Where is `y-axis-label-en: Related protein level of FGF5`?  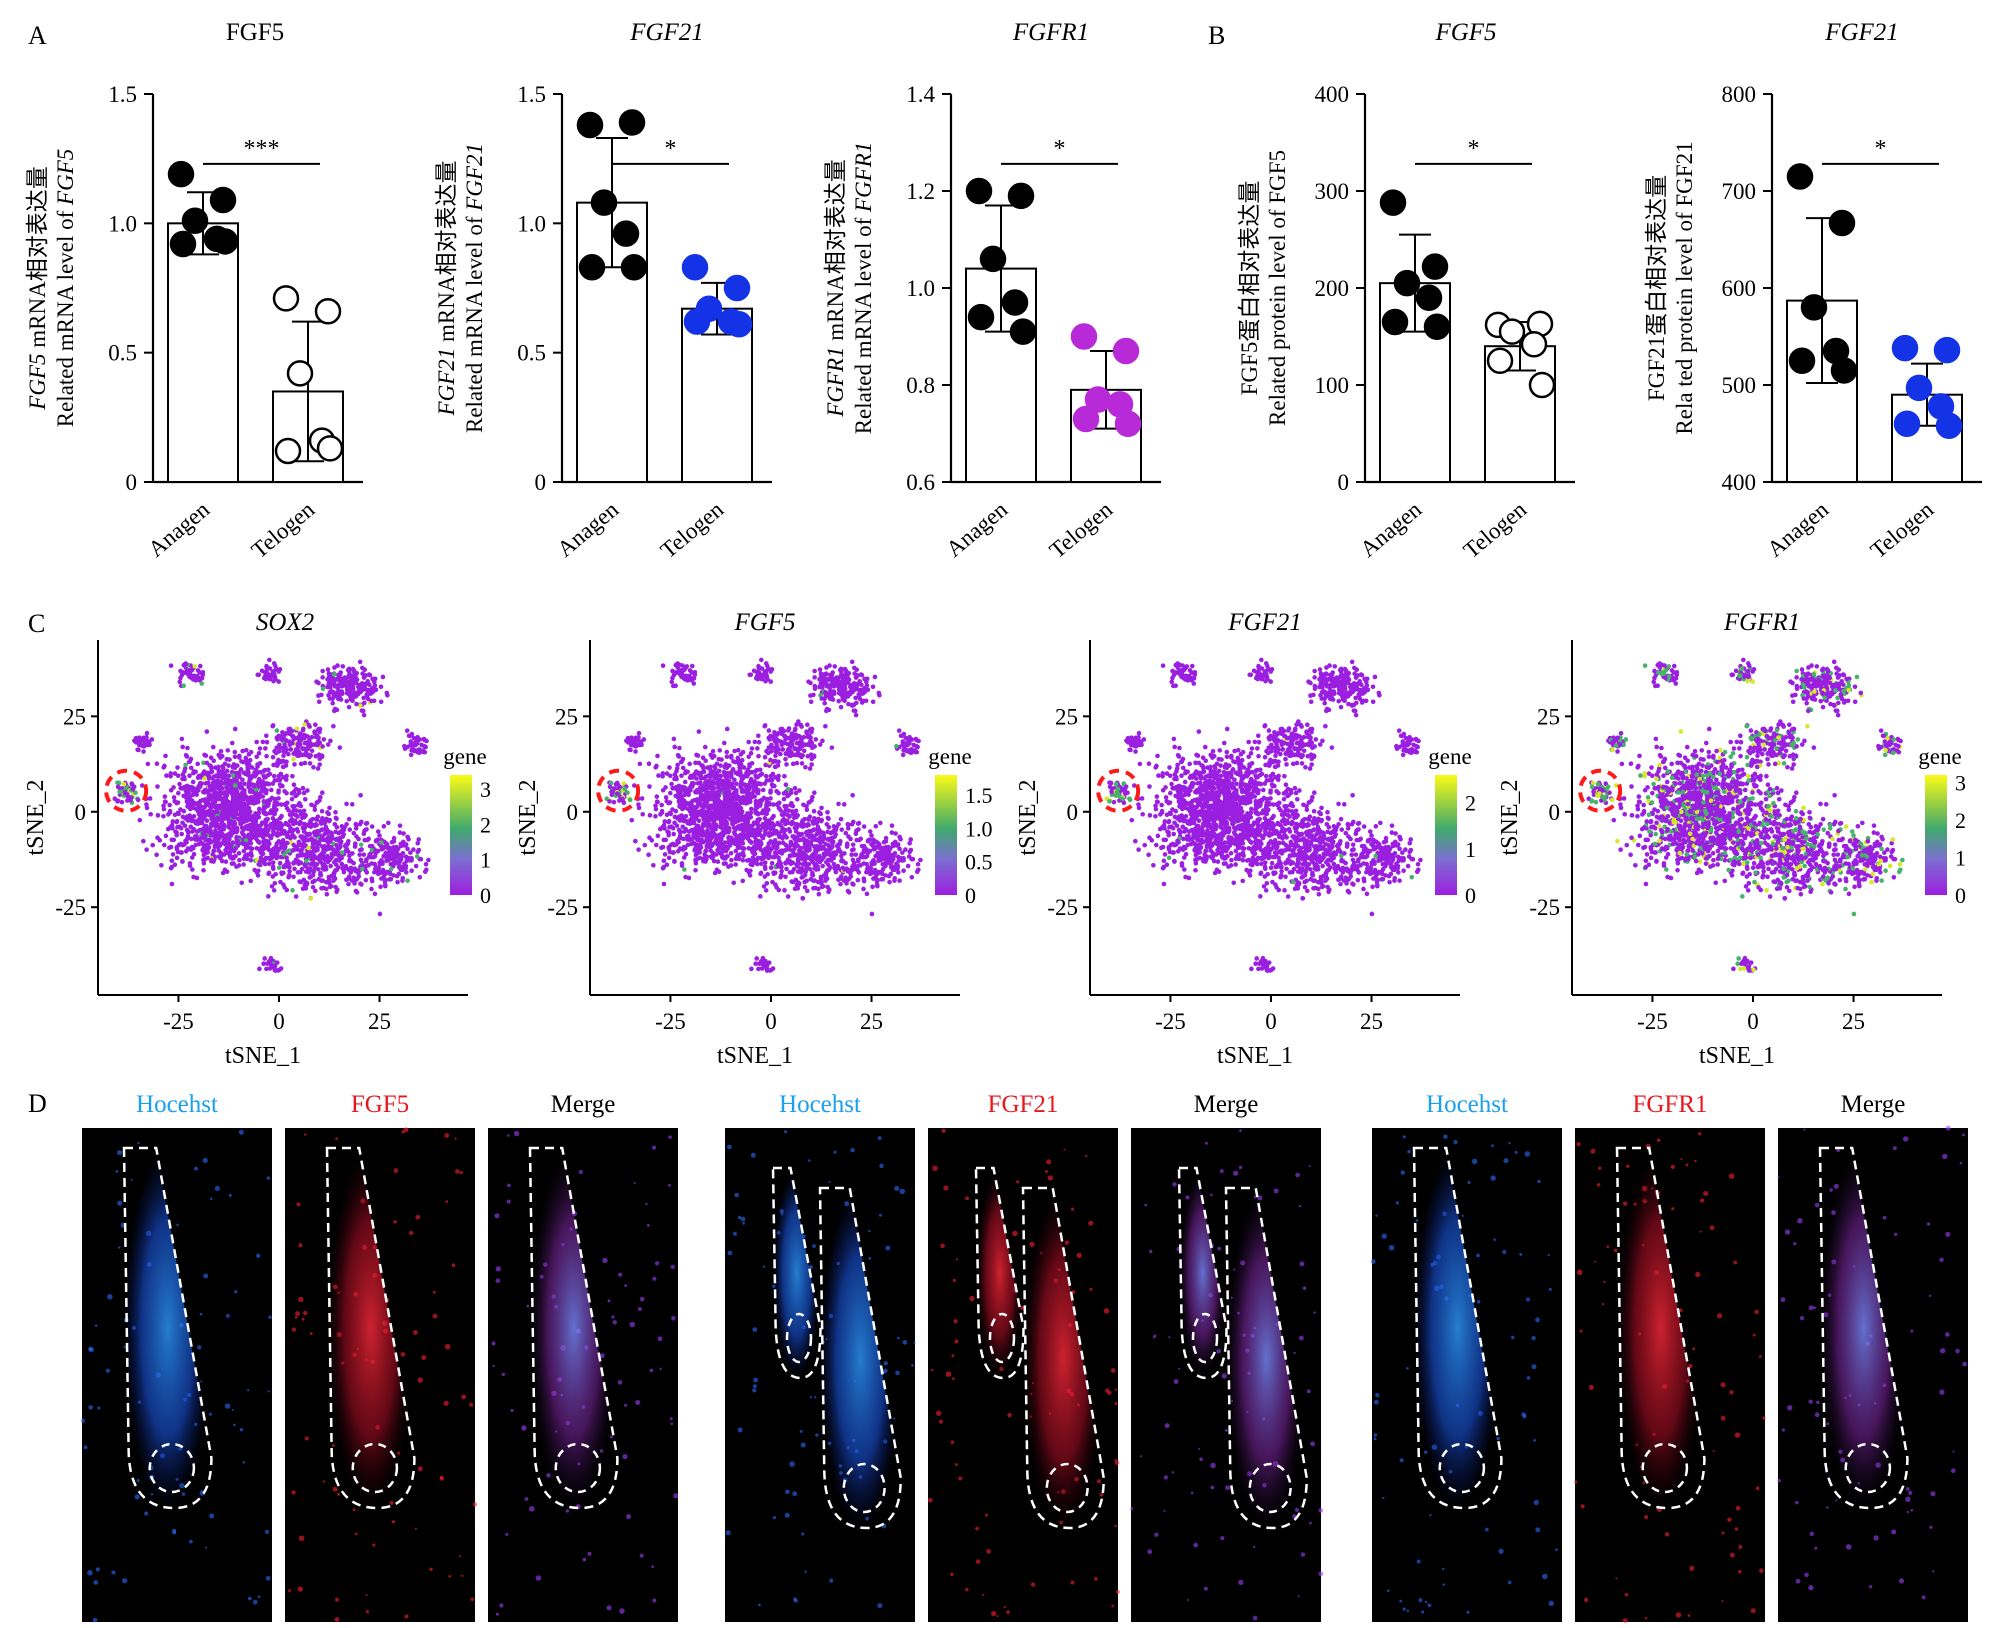
y-axis-label-en: Related protein level of FGF5 is located at coordinates (1277, 288).